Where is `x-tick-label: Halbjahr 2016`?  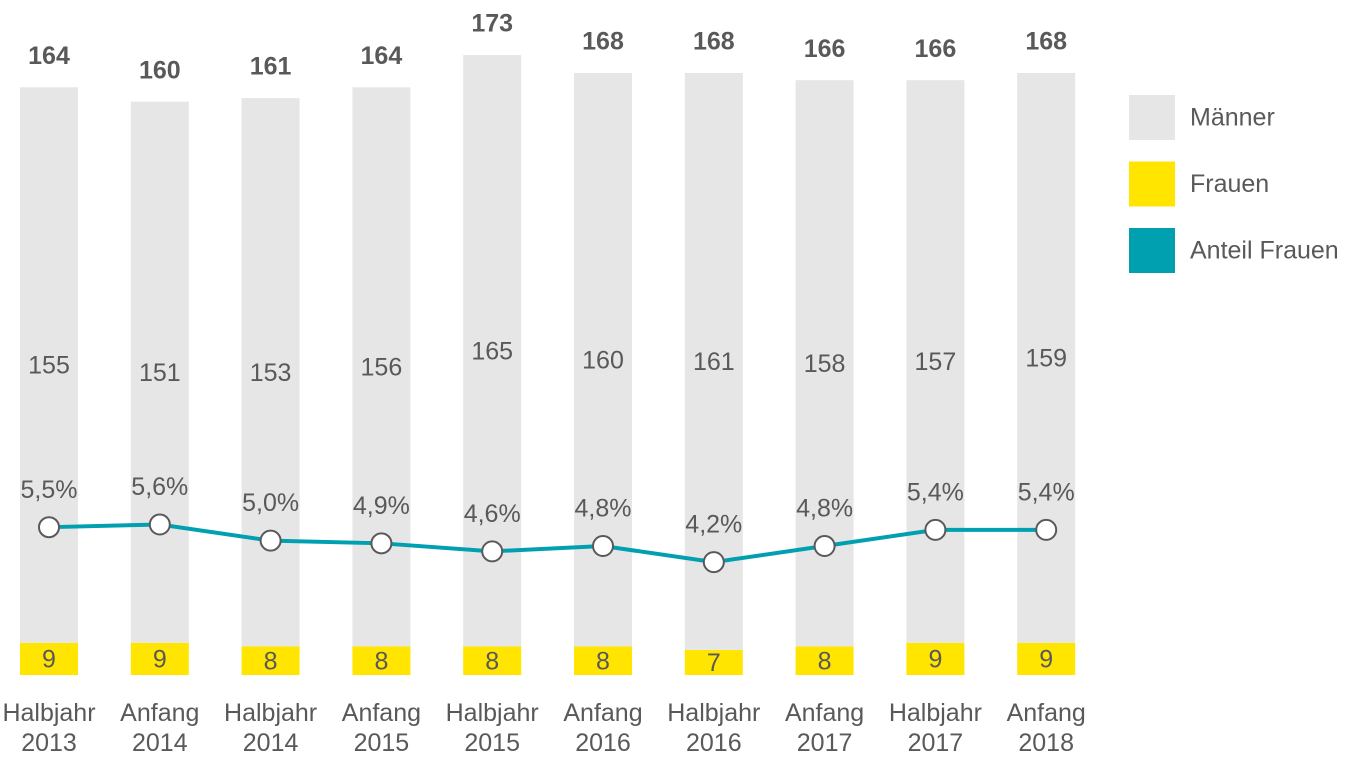
x-tick-label: Halbjahr 2016 is located at coordinates (714, 728).